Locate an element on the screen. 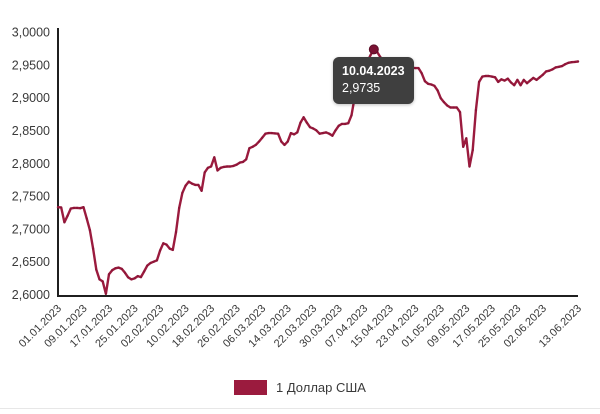 The image size is (600, 414). hover-marker-dot is located at coordinates (373, 49).